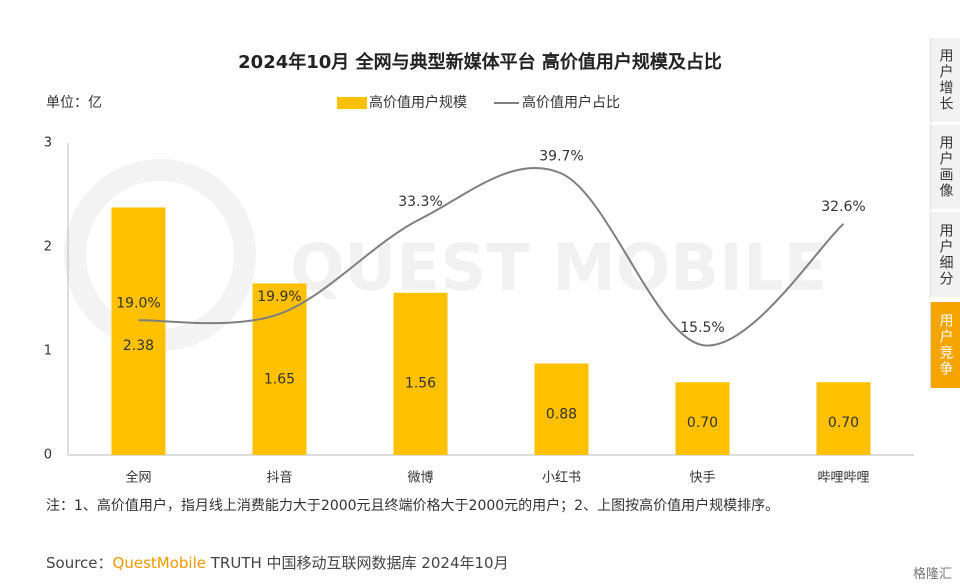  Describe the element at coordinates (279, 478) in the screenshot. I see `x-tick-label: 抖音` at that location.